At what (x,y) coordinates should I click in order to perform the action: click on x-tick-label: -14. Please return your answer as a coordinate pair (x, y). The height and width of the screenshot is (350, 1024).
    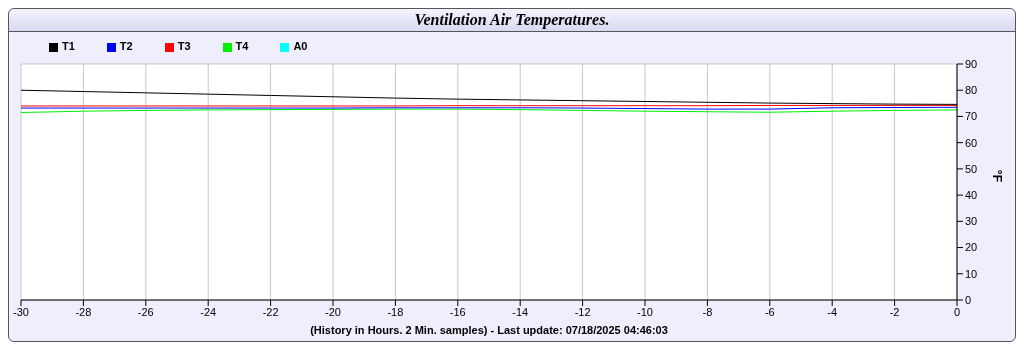
    Looking at the image, I should click on (520, 311).